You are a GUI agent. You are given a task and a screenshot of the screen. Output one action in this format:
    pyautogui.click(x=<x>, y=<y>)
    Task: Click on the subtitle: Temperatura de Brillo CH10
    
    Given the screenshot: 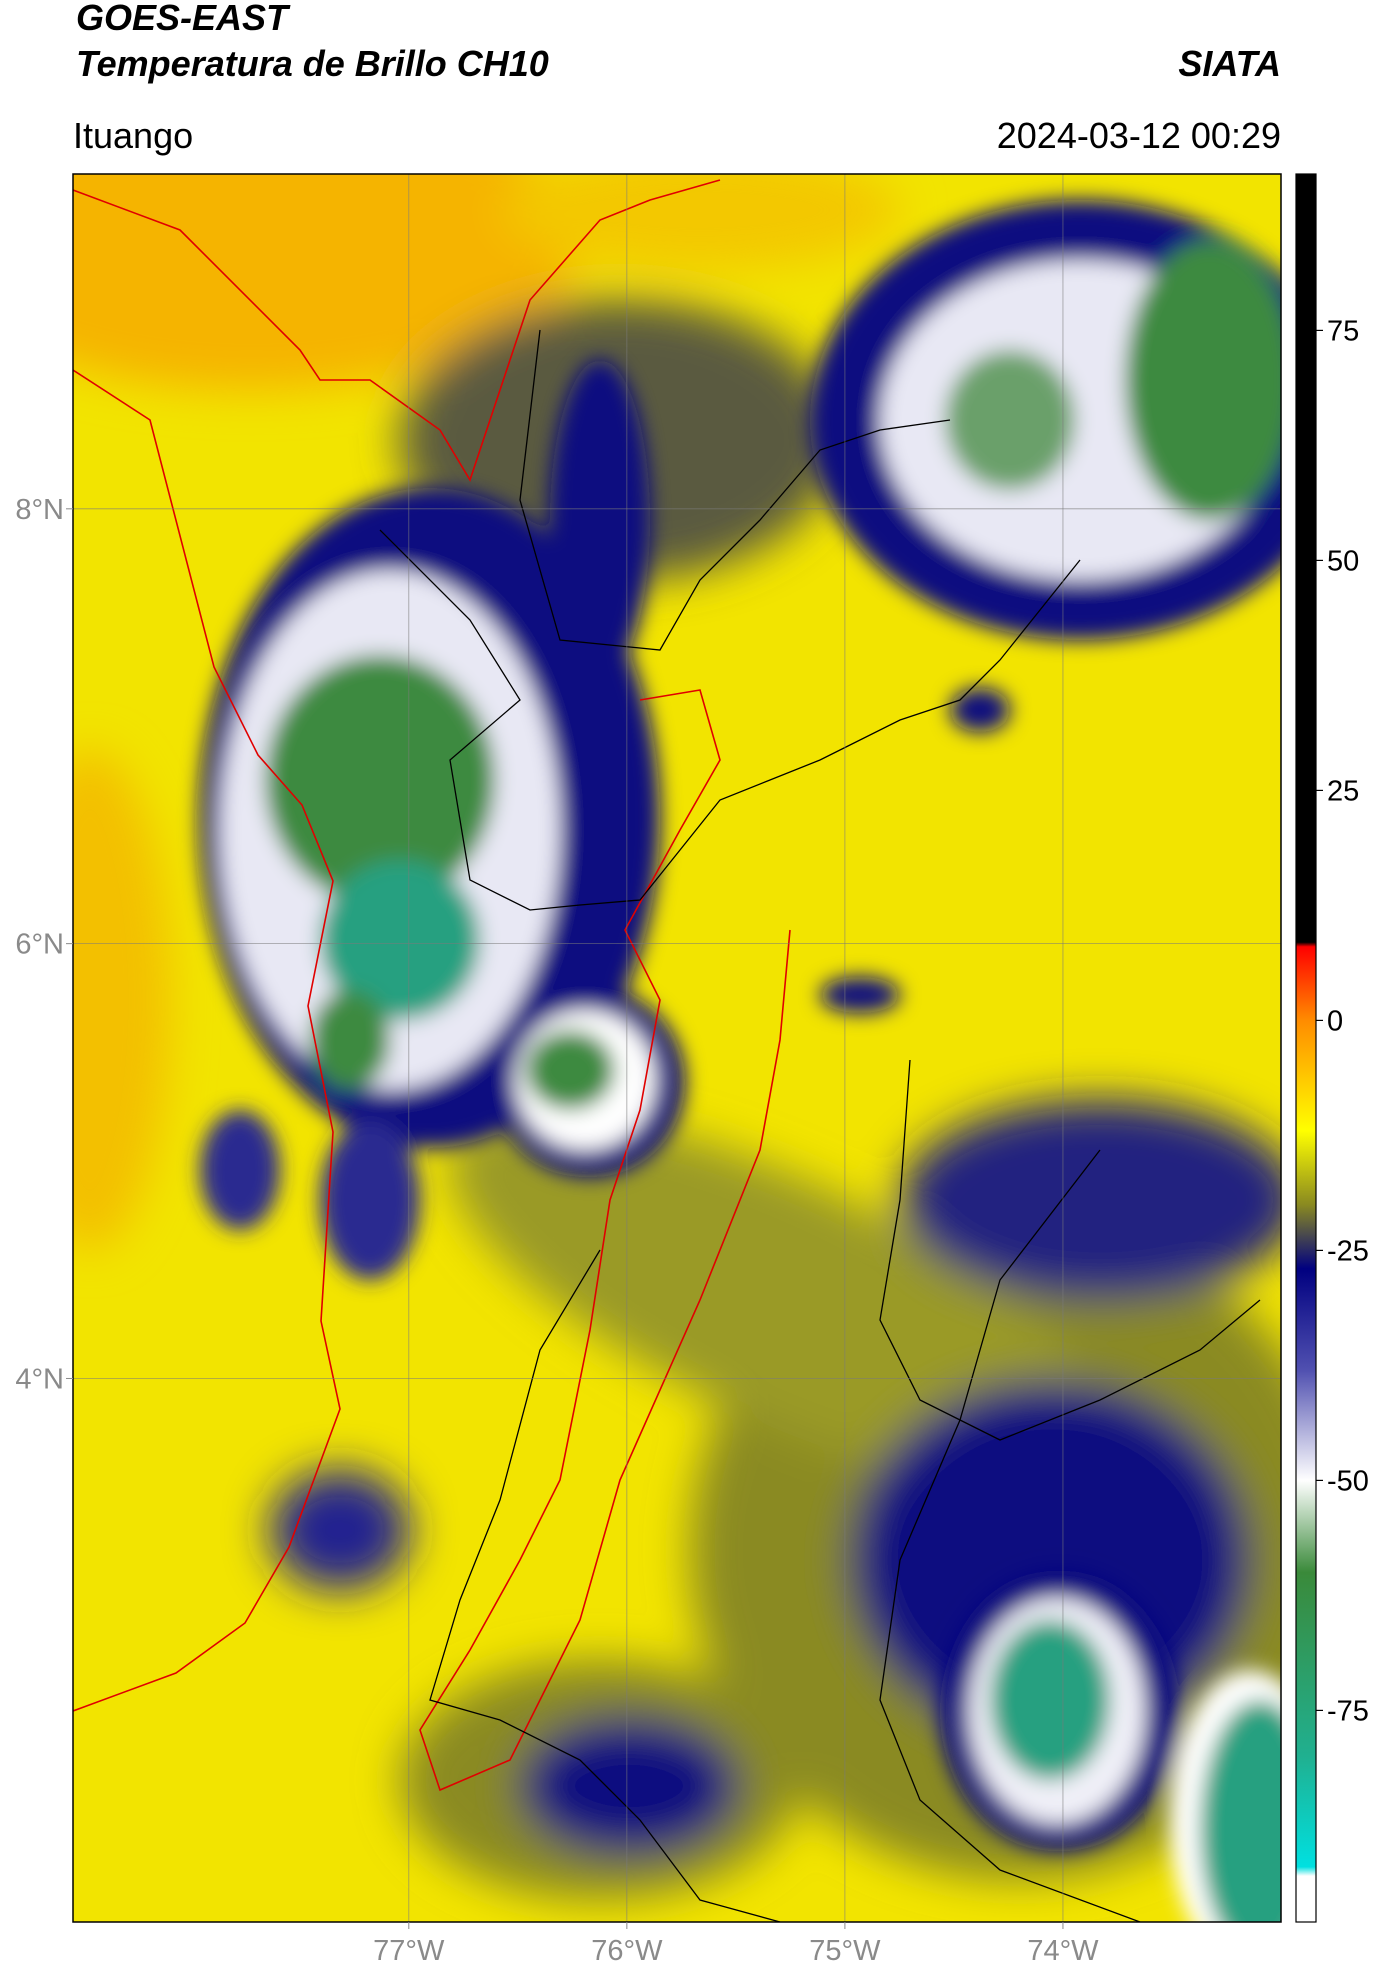 What is the action you would take?
    pyautogui.click(x=312, y=63)
    